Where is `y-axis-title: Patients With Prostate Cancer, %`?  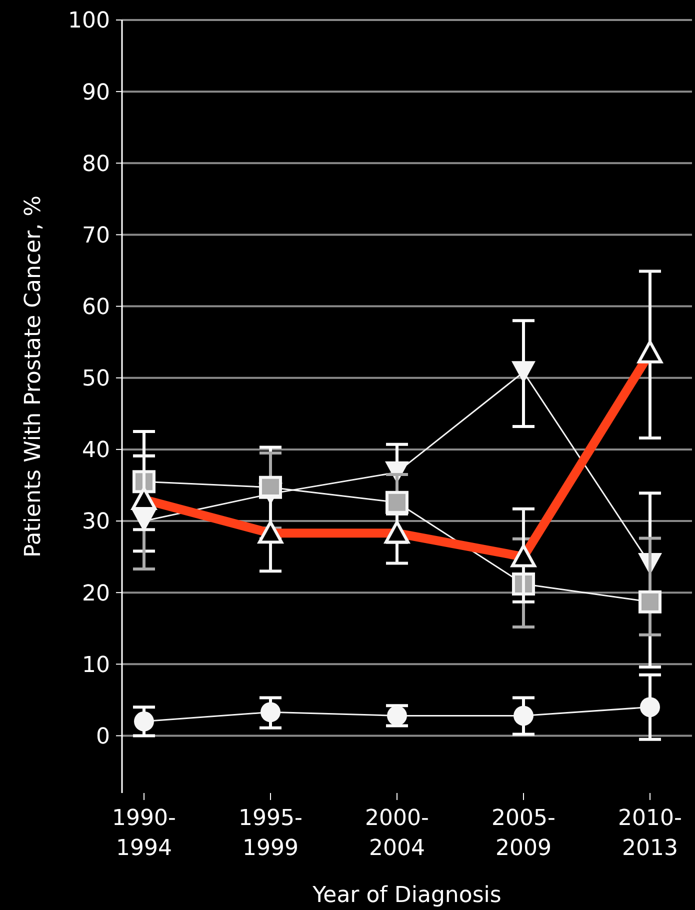
y-axis-title: Patients With Prostate Cancer, % is located at coordinates (33, 377).